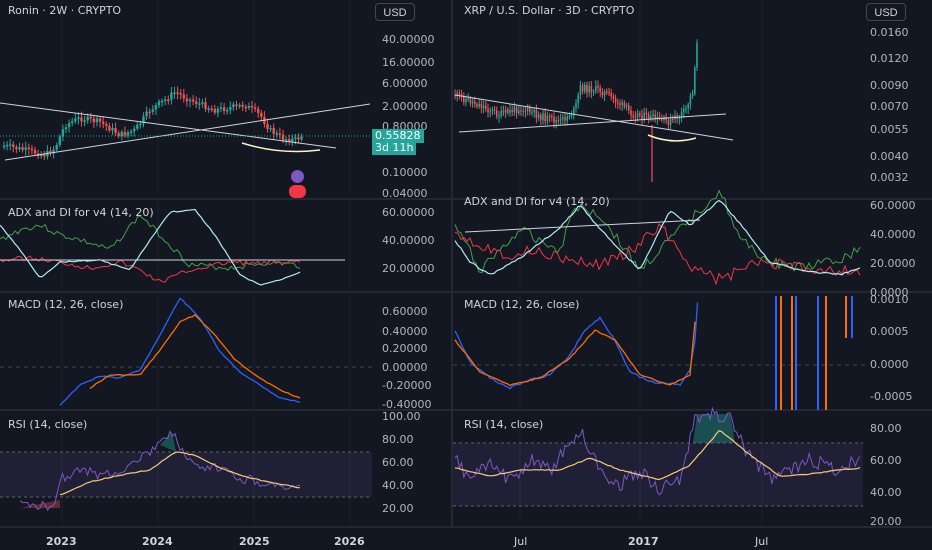 The height and width of the screenshot is (550, 932). I want to click on rsi-ma-line, so click(657, 455).